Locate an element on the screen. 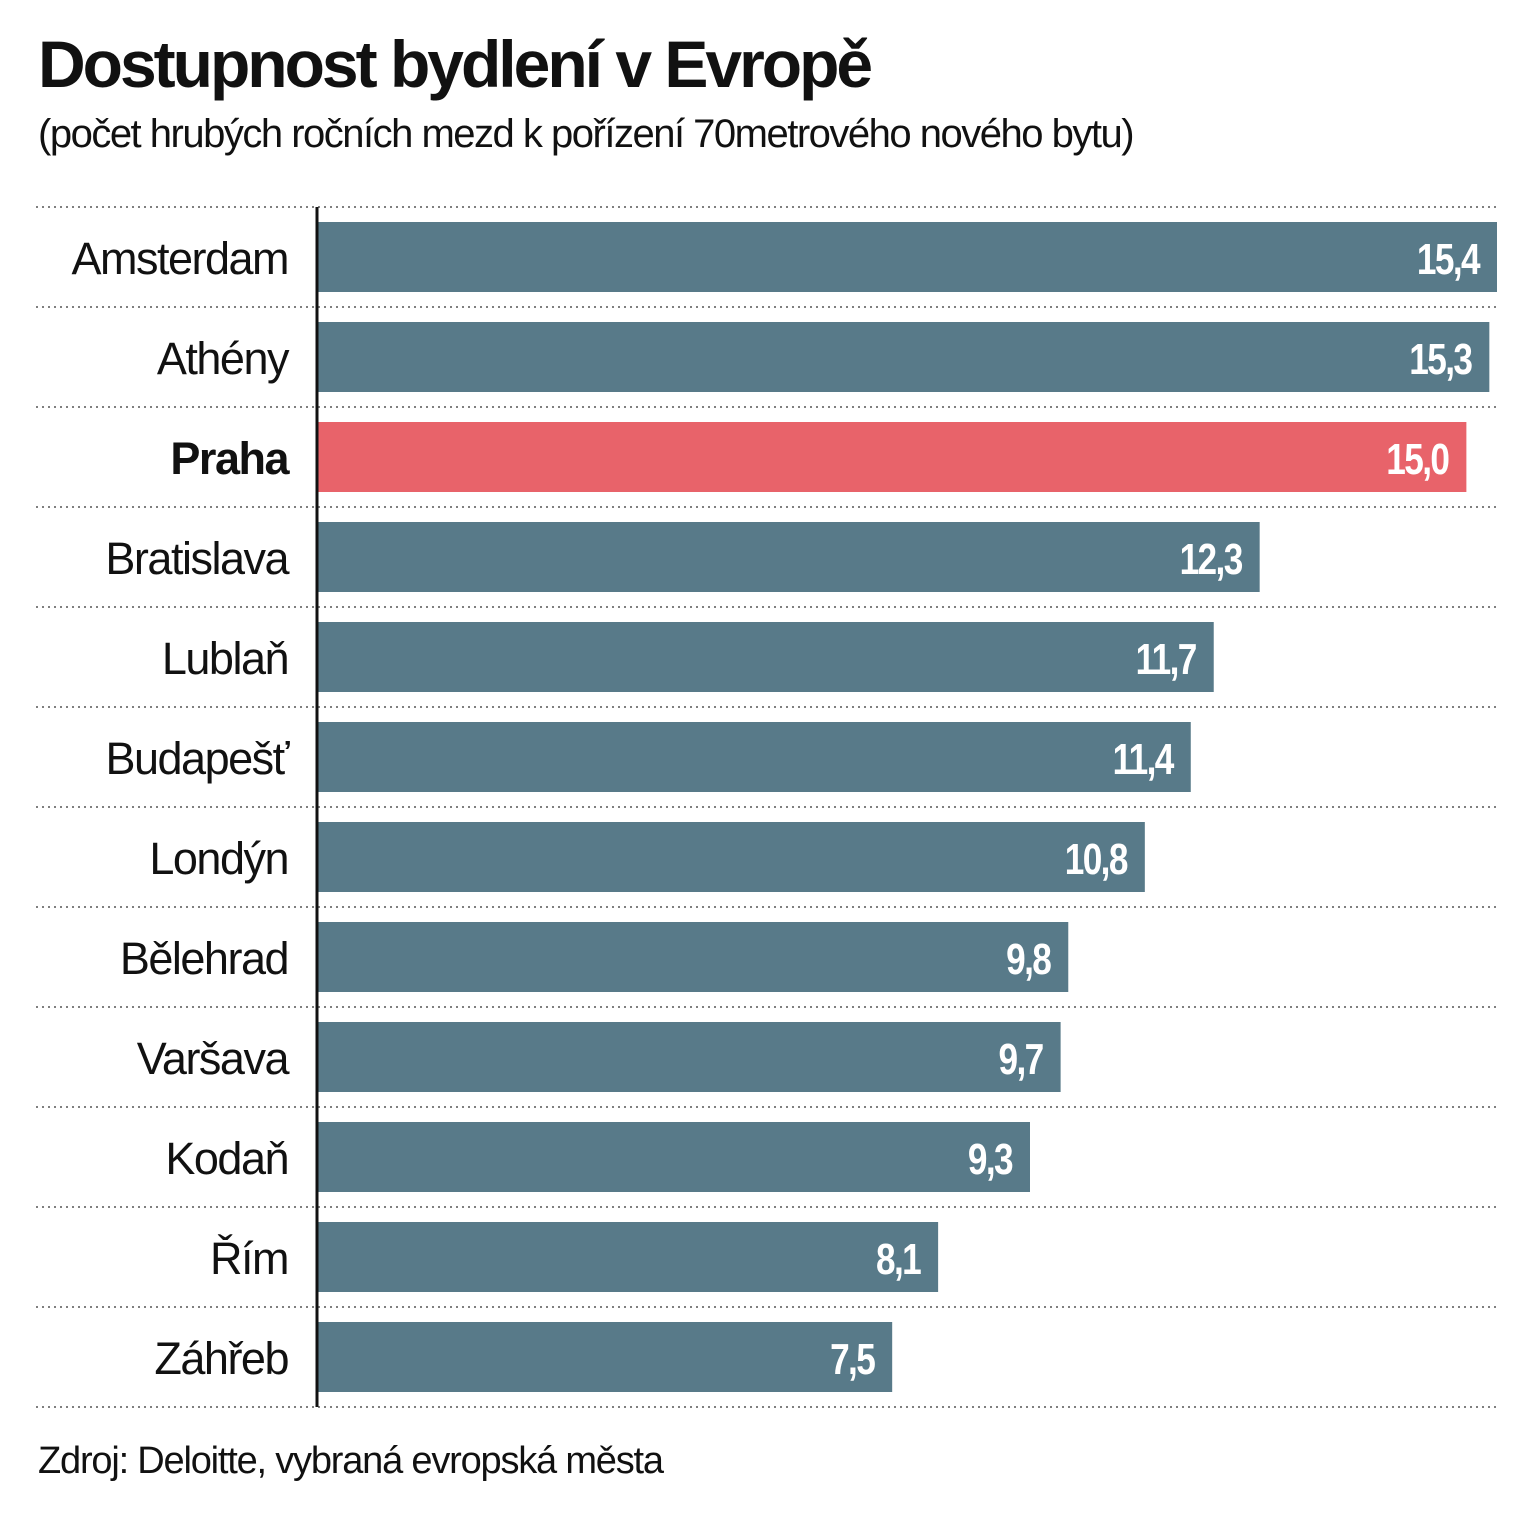 Image resolution: width=1536 pixels, height=1522 pixels. category-label: Amsterdam is located at coordinates (179, 258).